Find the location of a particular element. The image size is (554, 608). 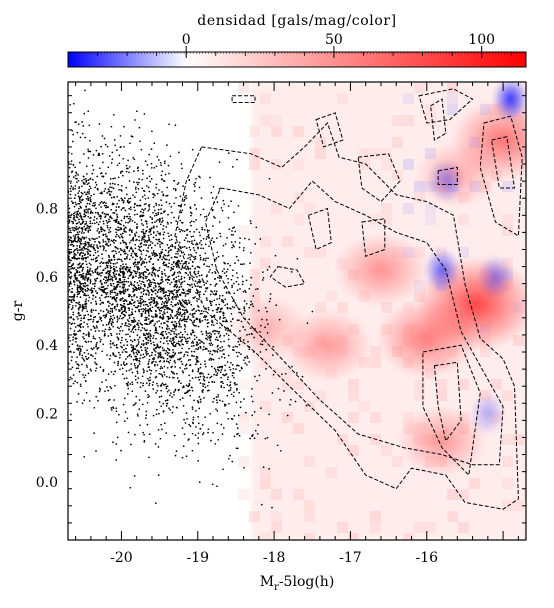

x-tick-label: -20 is located at coordinates (121, 558).